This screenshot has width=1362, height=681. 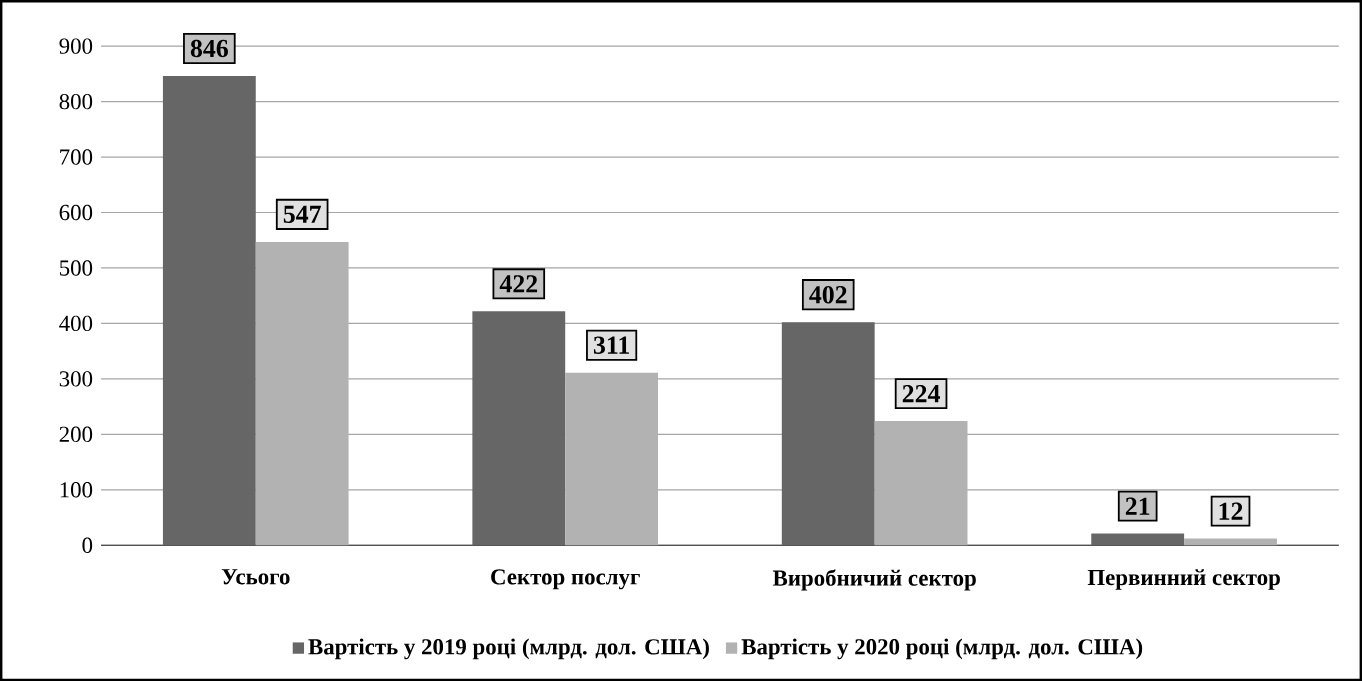 I want to click on x-tick-label: Первинний сектор, so click(x=1183, y=579).